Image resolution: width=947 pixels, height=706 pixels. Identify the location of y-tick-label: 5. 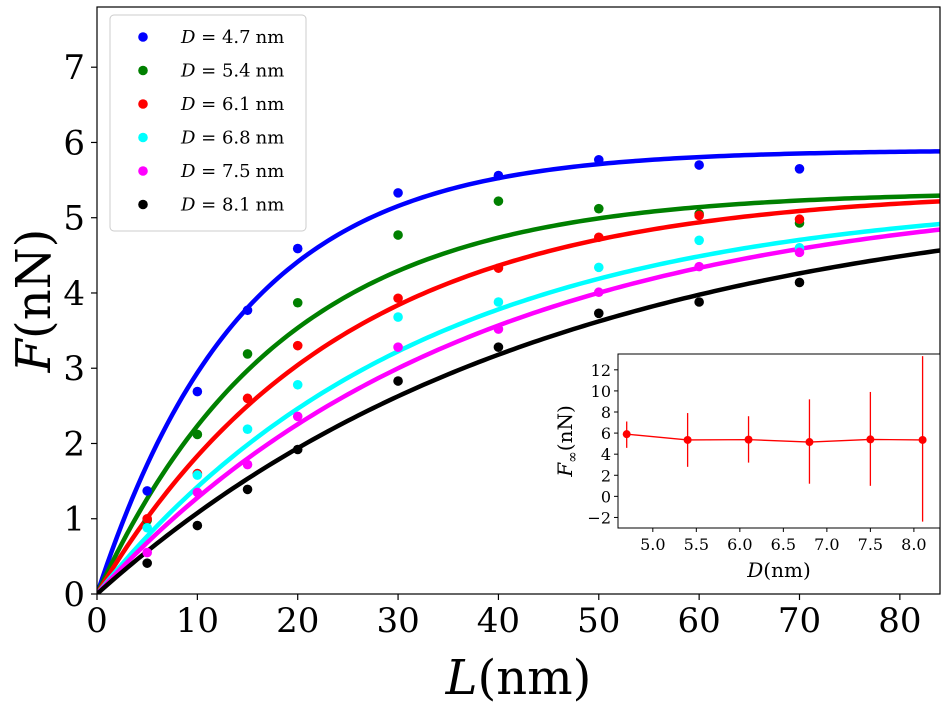
(74, 219).